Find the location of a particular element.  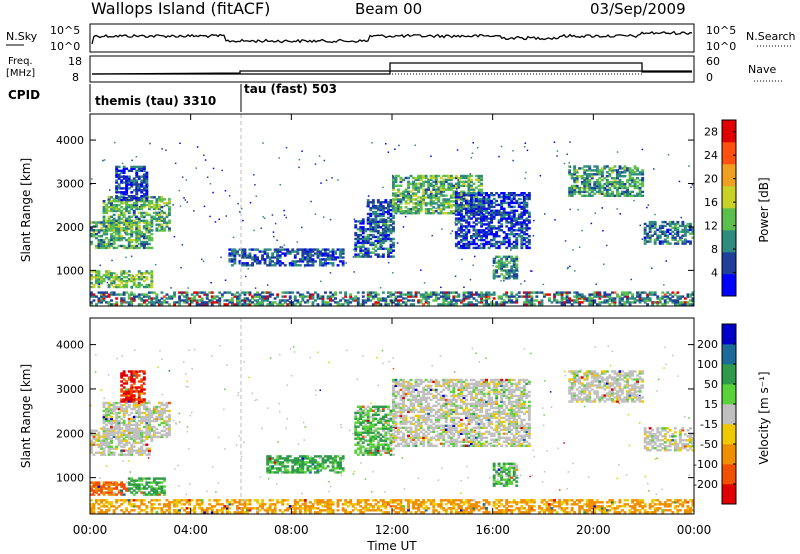

data-cell-1939 is located at coordinates (474, 205).